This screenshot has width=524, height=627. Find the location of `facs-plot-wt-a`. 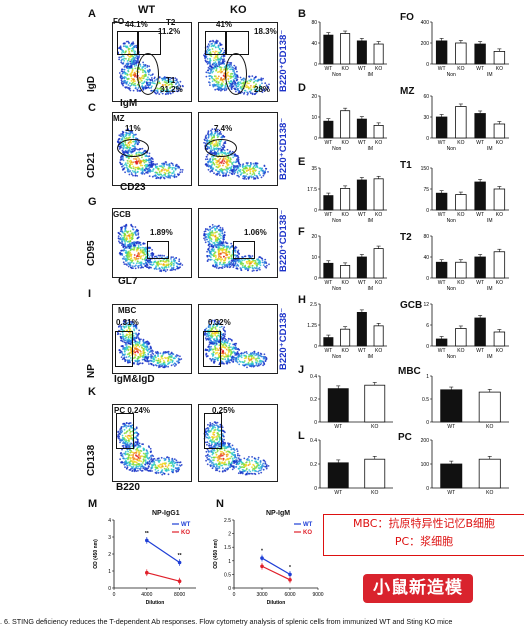

facs-plot-wt-a is located at coordinates (152, 62).